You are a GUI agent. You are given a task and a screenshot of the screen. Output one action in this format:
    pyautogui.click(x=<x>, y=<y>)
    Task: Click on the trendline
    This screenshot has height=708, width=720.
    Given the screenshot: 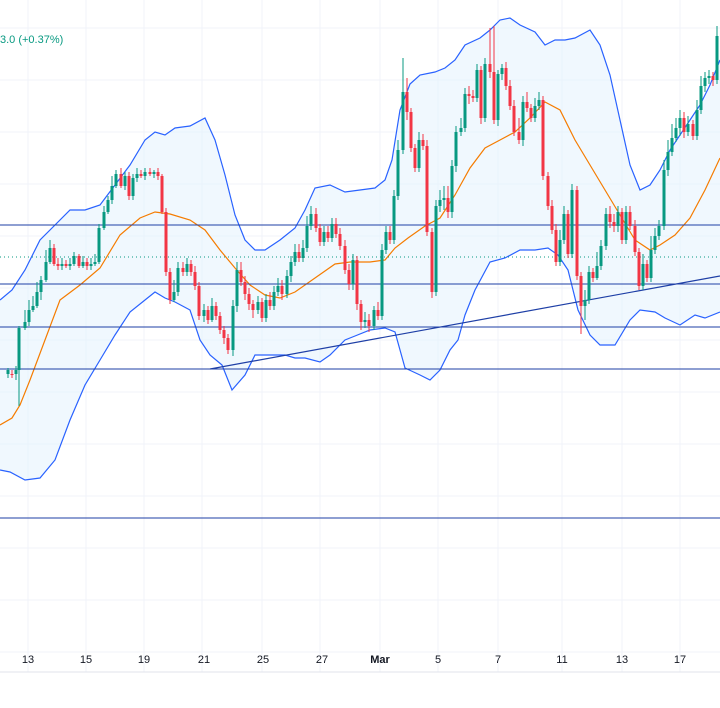 What is the action you would take?
    pyautogui.click(x=464, y=322)
    